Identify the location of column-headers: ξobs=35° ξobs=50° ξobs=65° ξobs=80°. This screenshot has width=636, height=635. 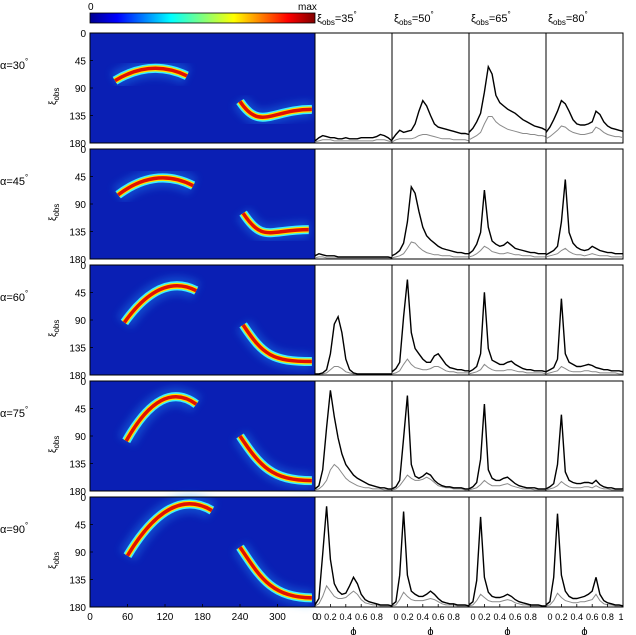
(452, 18).